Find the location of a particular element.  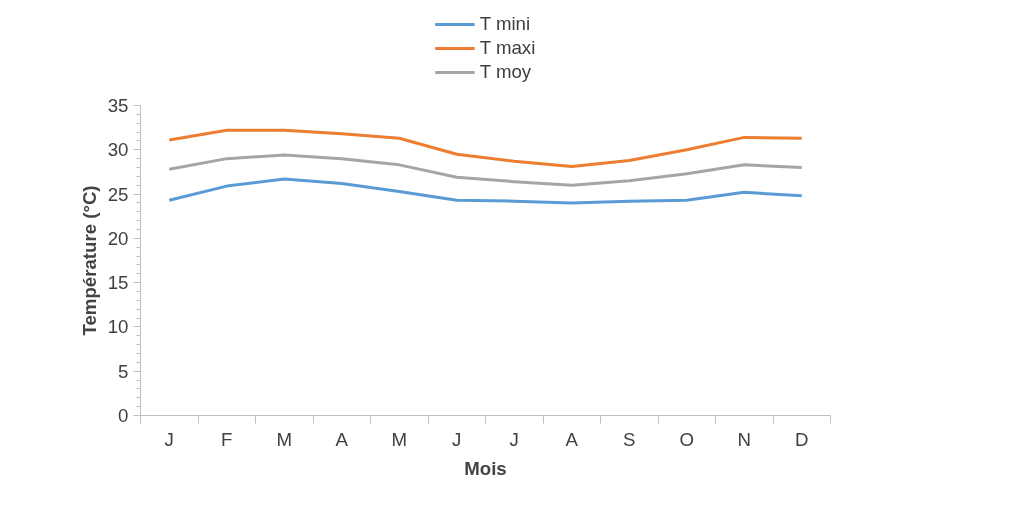

x-tick-label: N is located at coordinates (744, 439).